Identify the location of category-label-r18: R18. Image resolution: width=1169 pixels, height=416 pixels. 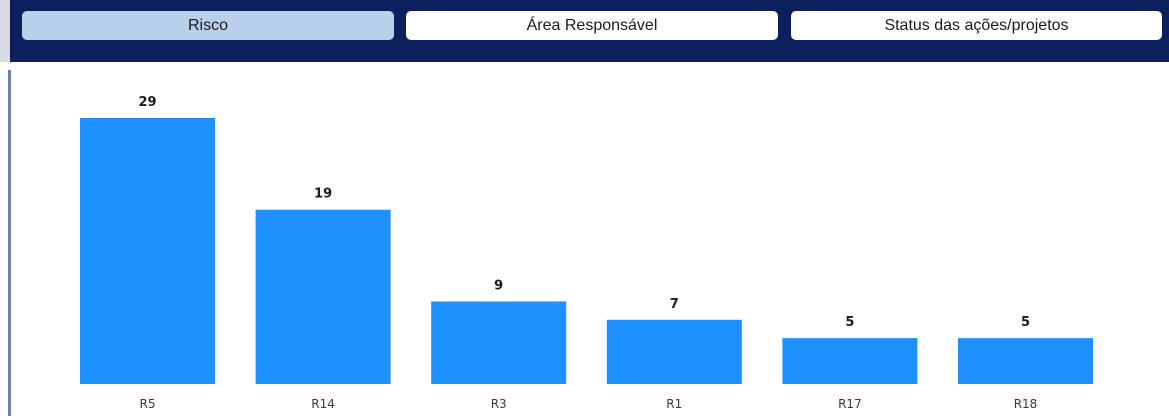
(1026, 404).